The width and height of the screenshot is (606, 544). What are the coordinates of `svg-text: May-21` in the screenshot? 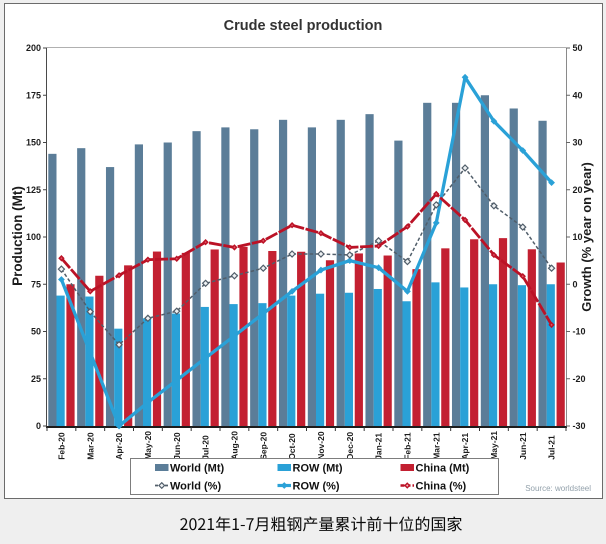 It's located at (494, 445).